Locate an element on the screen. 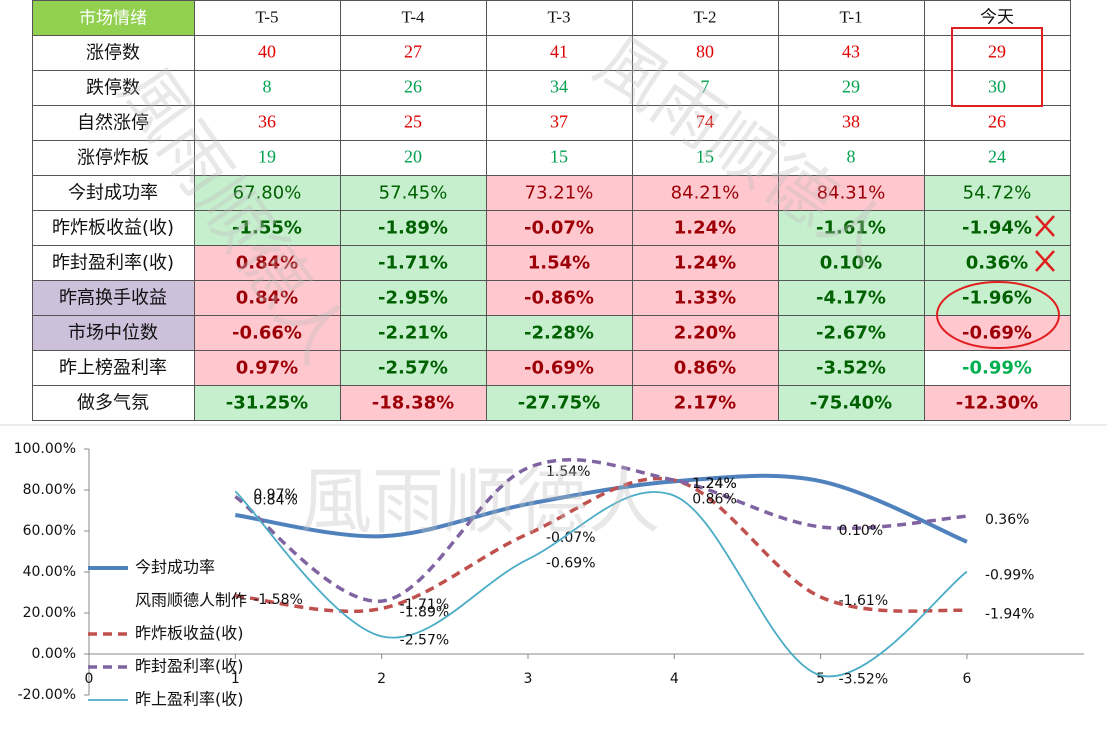 Image resolution: width=1107 pixels, height=741 pixels. cell-value: 0.10% is located at coordinates (851, 263).